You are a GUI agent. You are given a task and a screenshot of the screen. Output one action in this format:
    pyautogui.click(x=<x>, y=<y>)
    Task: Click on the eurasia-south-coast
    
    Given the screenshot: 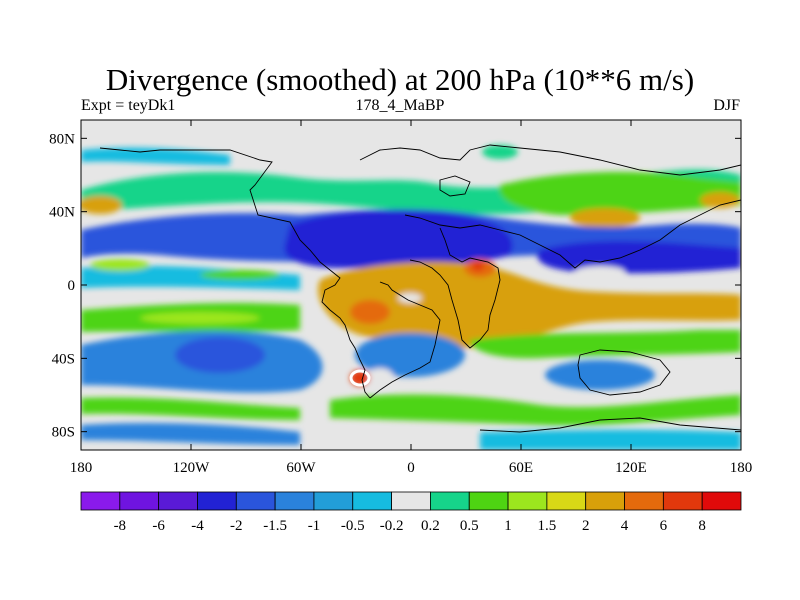 What is the action you would take?
    pyautogui.click(x=572, y=234)
    